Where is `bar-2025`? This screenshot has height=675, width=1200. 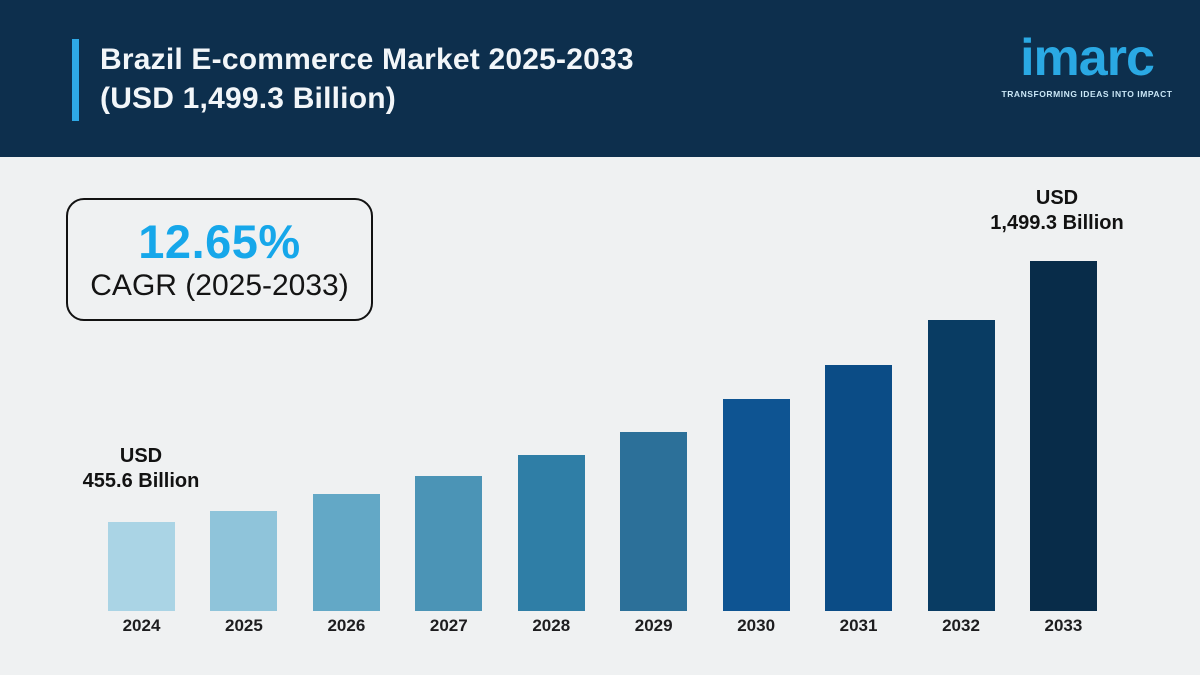 bar-2025 is located at coordinates (244, 561).